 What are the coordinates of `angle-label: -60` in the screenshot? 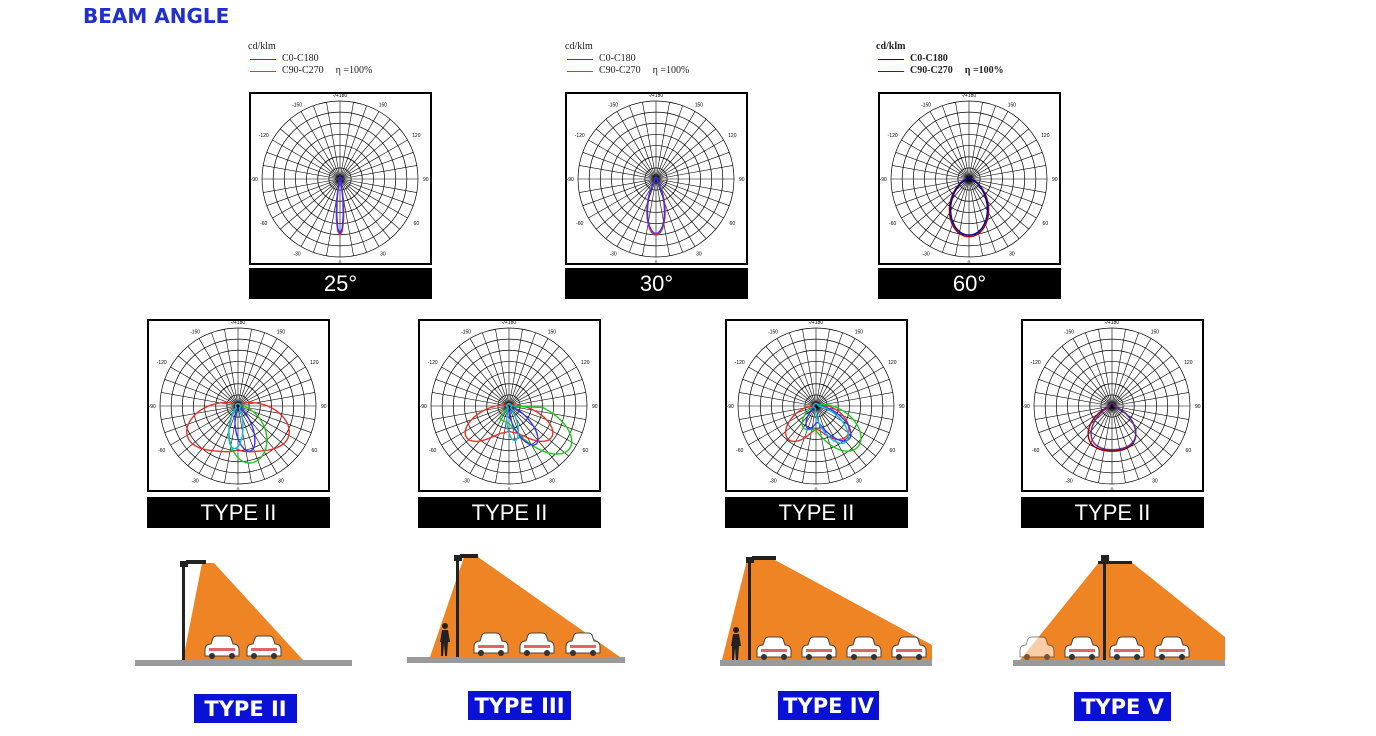 It's located at (263, 224).